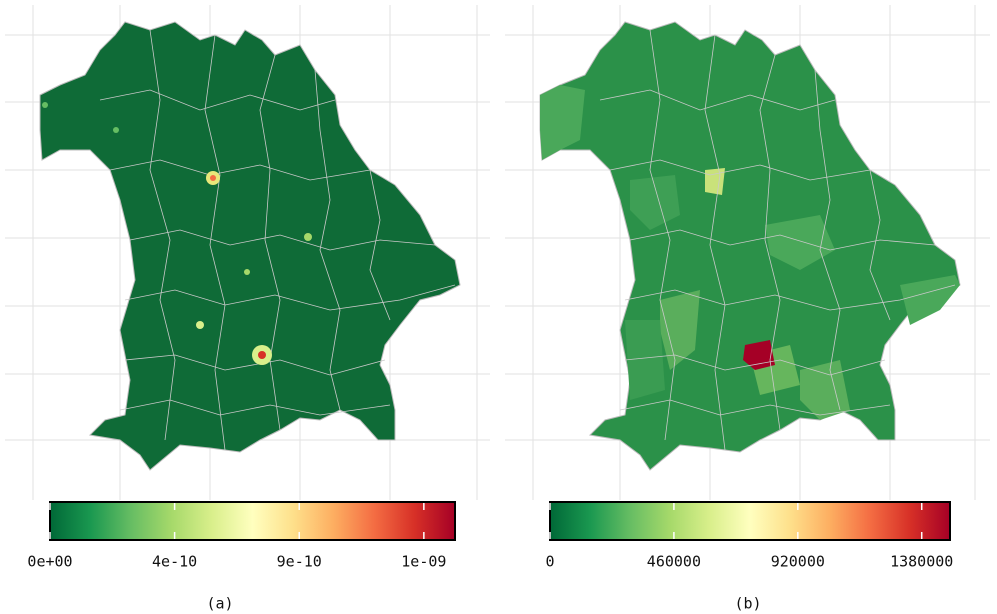  What do you see at coordinates (747, 604) in the screenshot?
I see `caption: (b)` at bounding box center [747, 604].